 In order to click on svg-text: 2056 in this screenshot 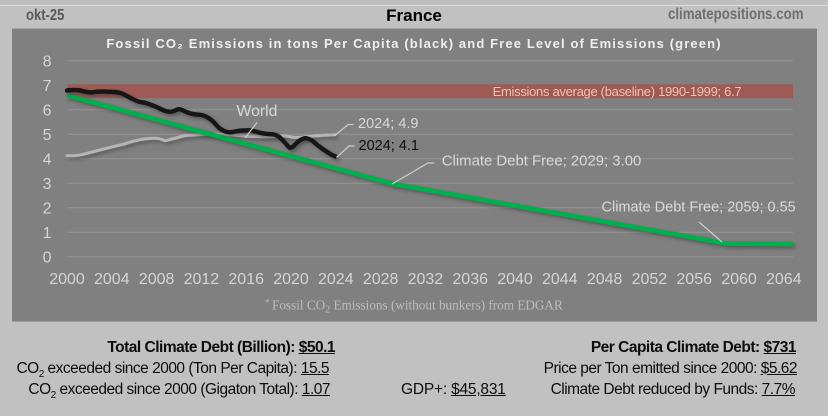, I will do `click(694, 279)`.